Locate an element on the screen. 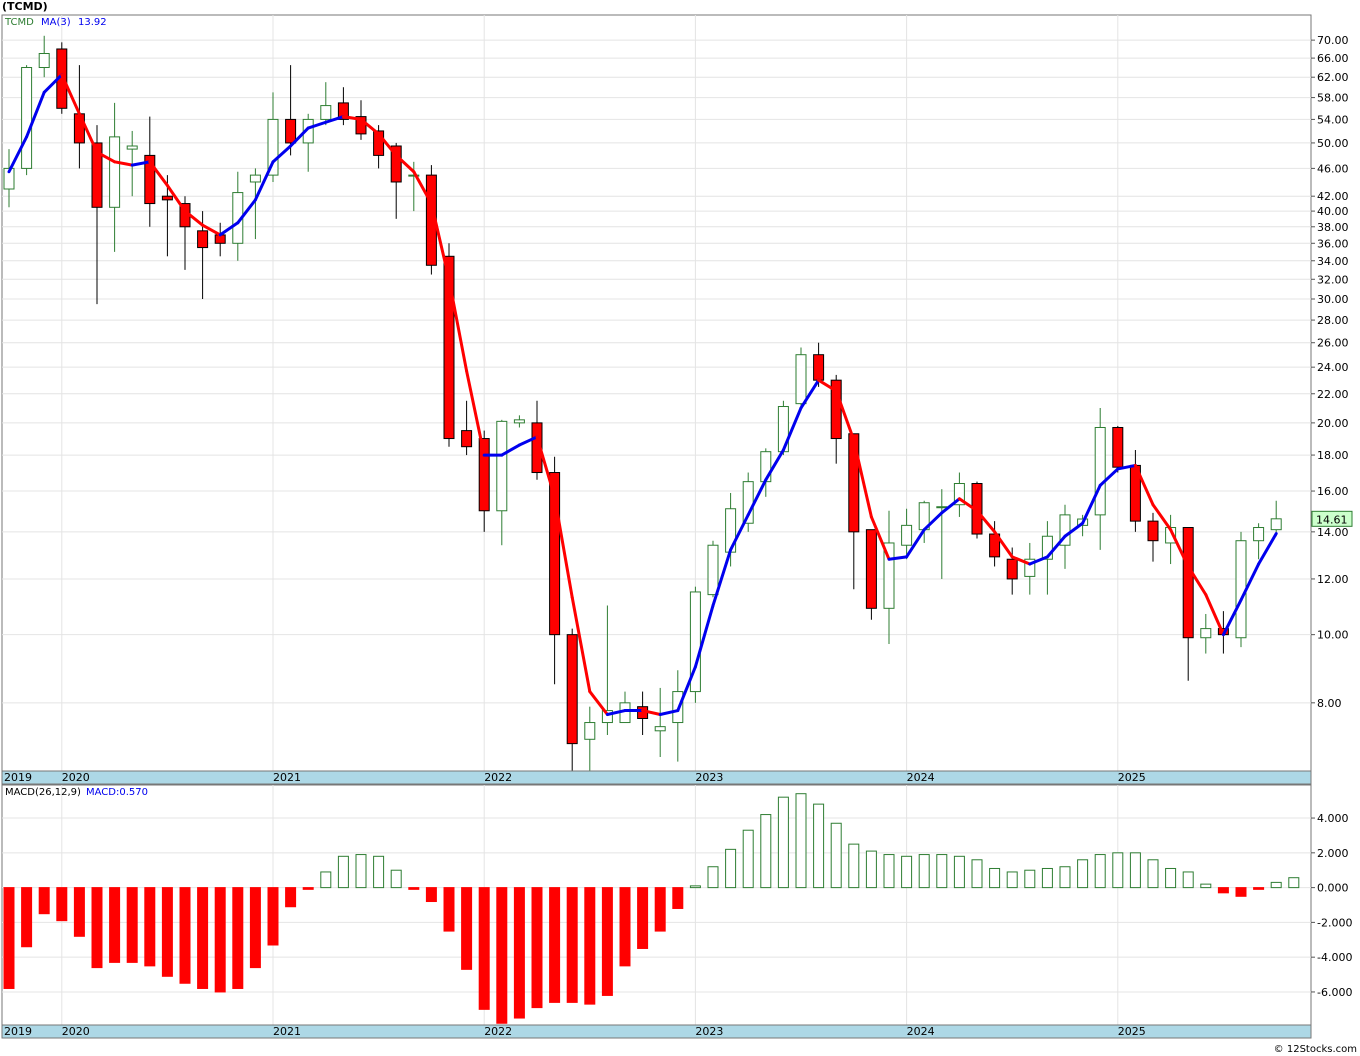  price-y-tick-label: 70.00 is located at coordinates (1333, 40).